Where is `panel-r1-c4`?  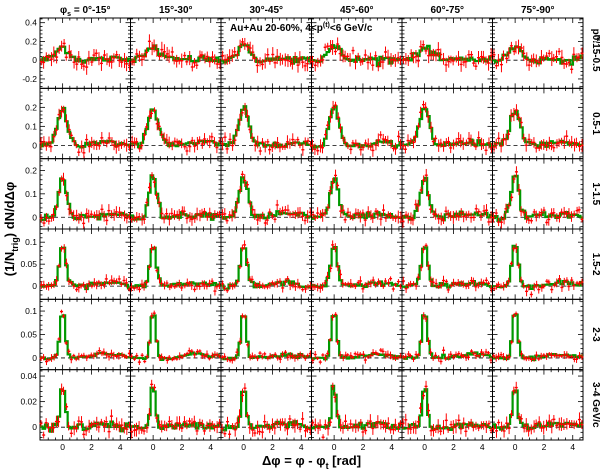 panel-r1-c4 is located at coordinates (447, 123).